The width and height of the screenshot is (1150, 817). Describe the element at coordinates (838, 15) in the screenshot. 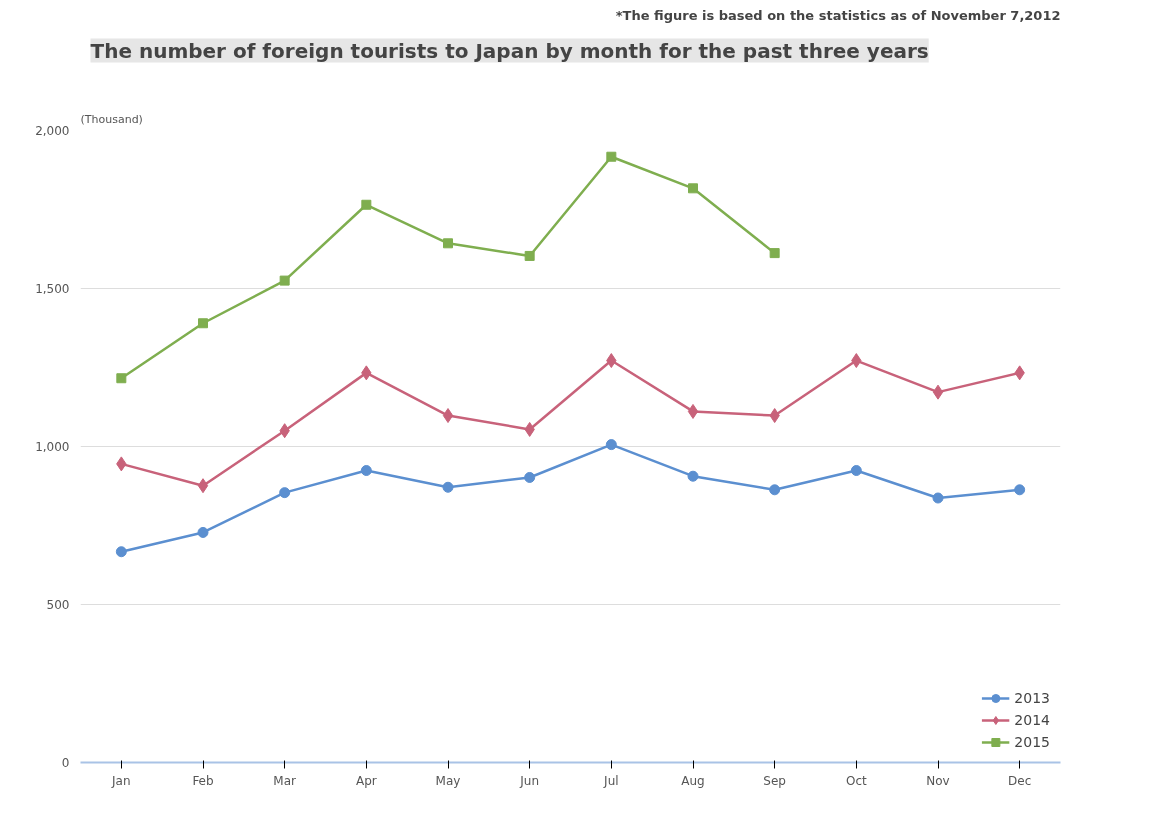

I see `text: *The figure is based on the statistics as of November 7,2012` at that location.